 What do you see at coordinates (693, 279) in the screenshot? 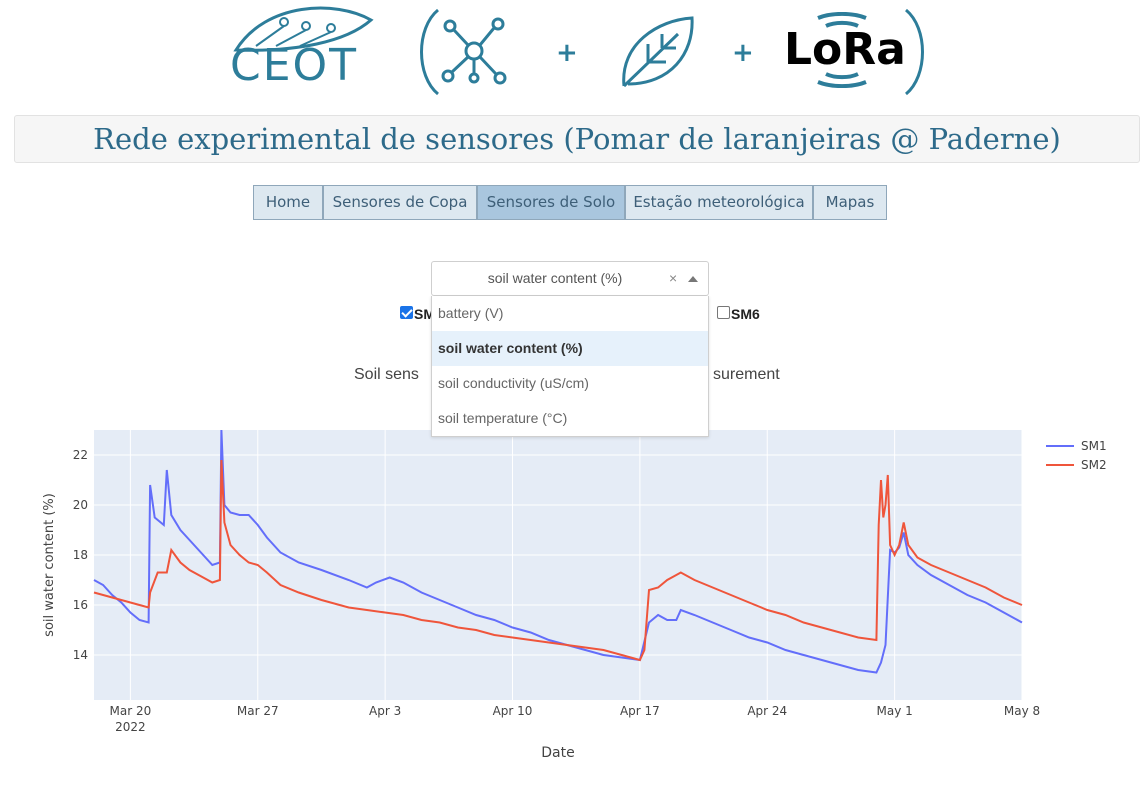
I see `caret-up-icon` at bounding box center [693, 279].